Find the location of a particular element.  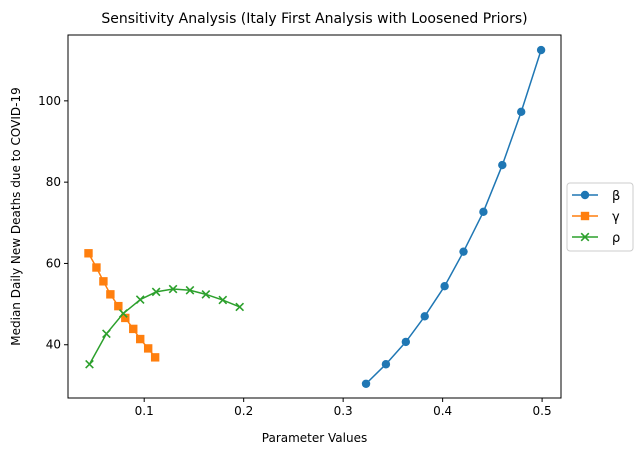

legend-item-beta: β is located at coordinates (596, 196).